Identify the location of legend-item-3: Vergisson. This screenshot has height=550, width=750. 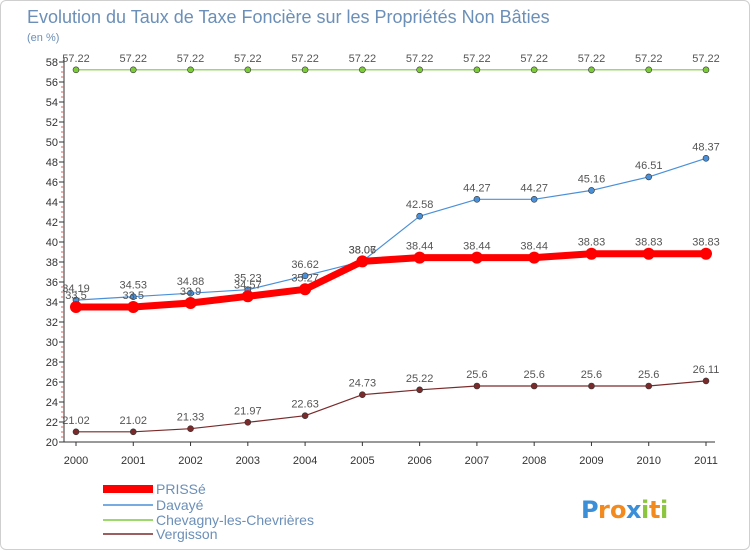
(160, 534).